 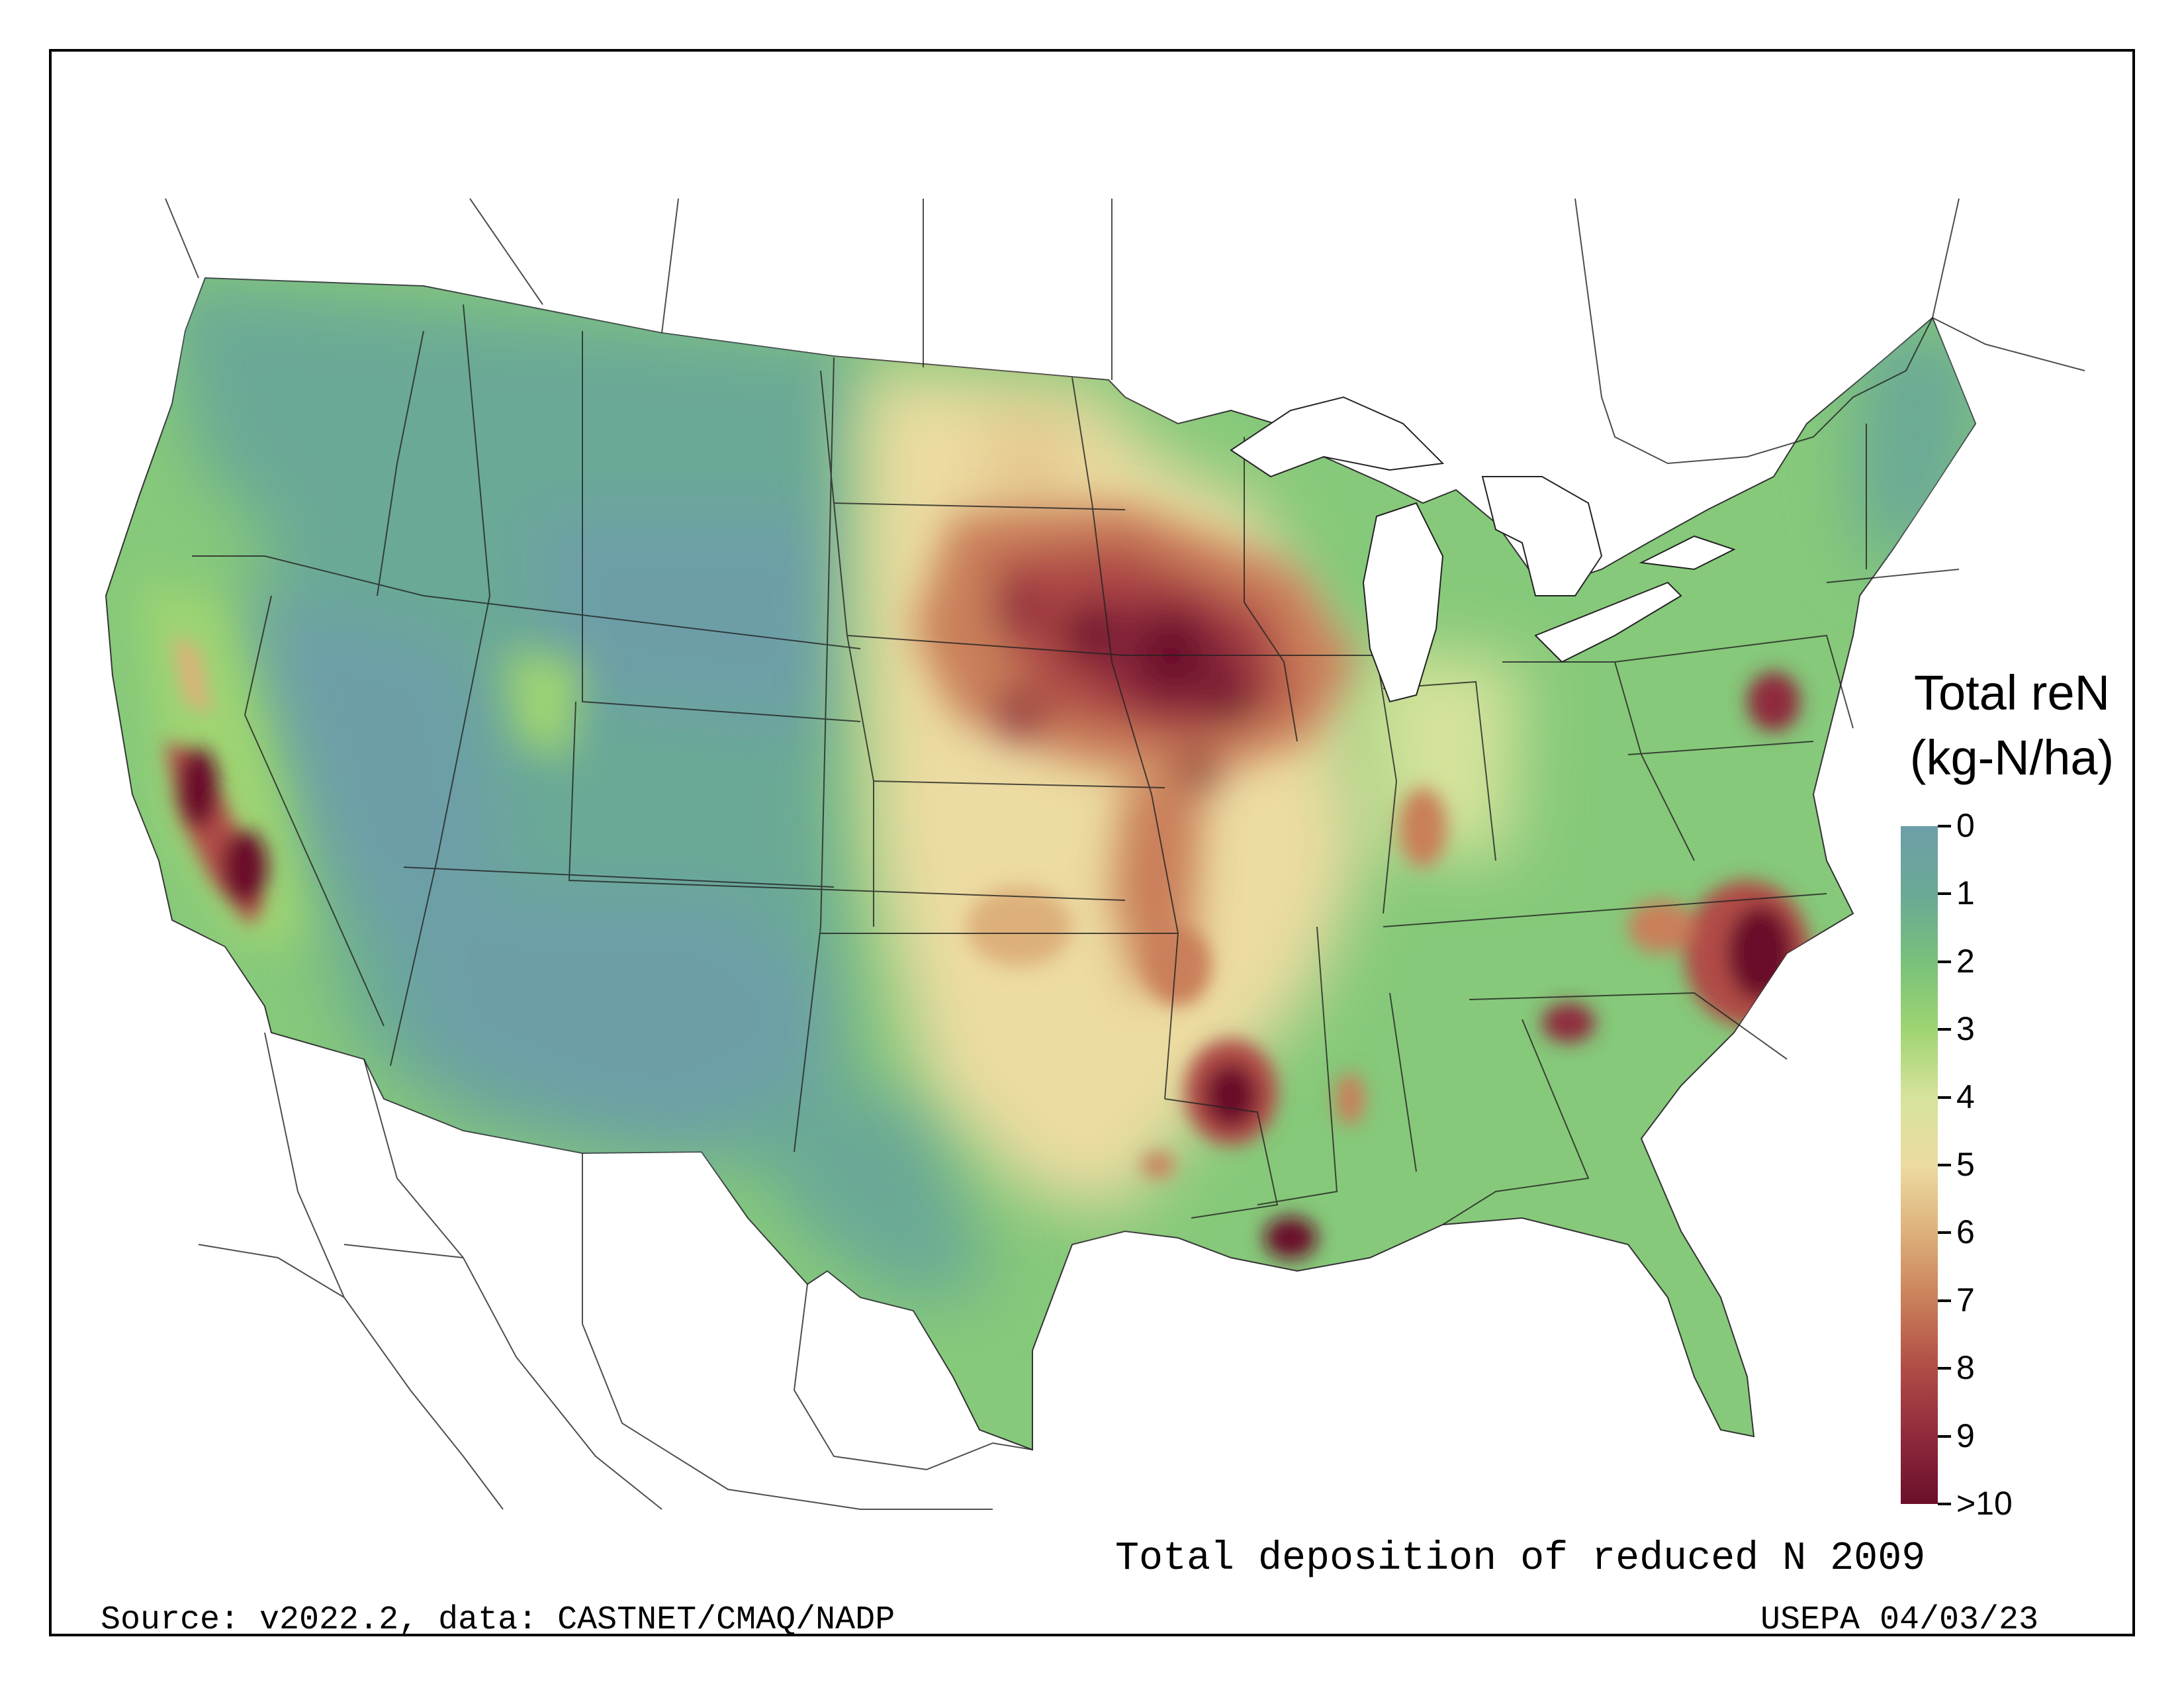 I want to click on legend-tick-label: 2, so click(x=1965, y=961).